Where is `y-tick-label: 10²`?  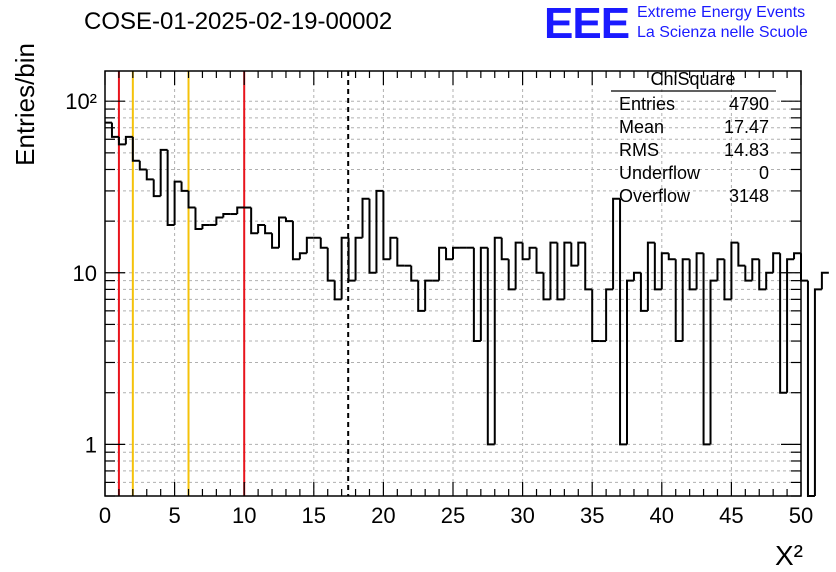
y-tick-label: 10² is located at coordinates (81, 101).